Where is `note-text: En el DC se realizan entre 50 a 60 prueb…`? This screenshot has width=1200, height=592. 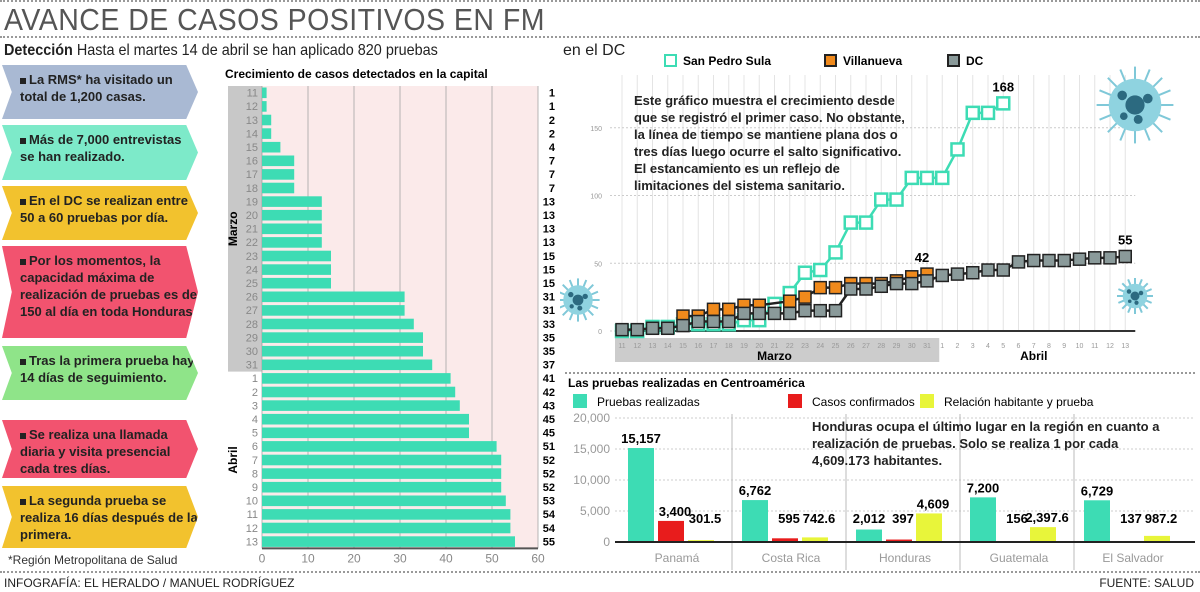 note-text: En el DC se realizan entre 50 a 60 prueb… is located at coordinates (104, 209).